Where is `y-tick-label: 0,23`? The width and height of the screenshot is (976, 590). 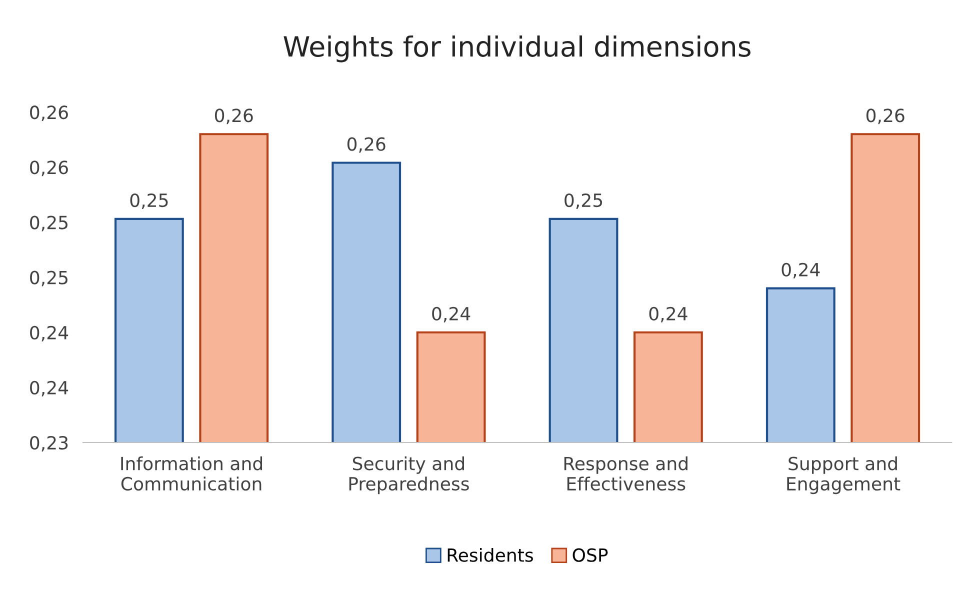
y-tick-label: 0,23 is located at coordinates (49, 444).